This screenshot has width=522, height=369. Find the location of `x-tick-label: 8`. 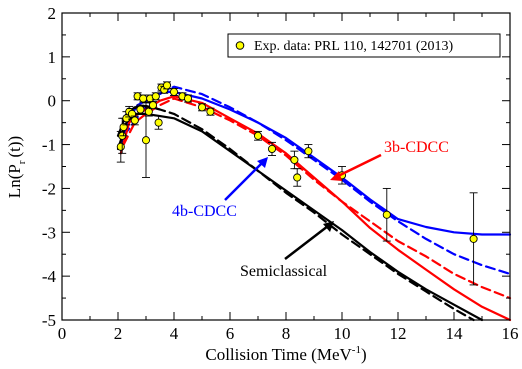

x-tick-label: 8 is located at coordinates (286, 333).